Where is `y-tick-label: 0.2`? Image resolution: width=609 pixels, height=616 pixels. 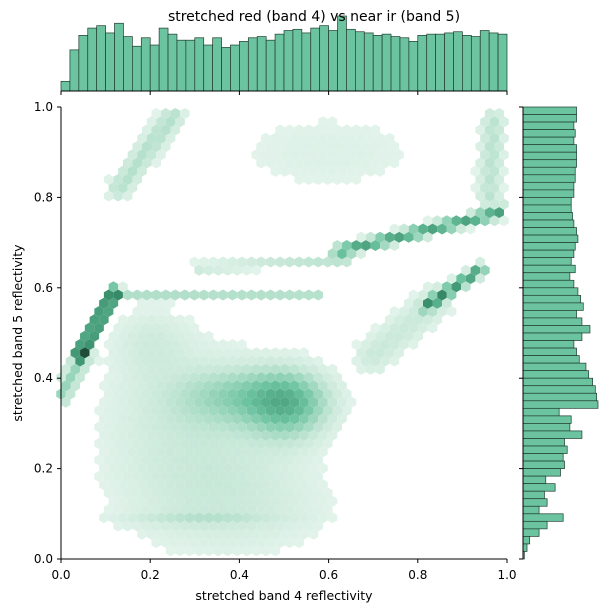 y-tick-label: 0.2 is located at coordinates (43, 469).